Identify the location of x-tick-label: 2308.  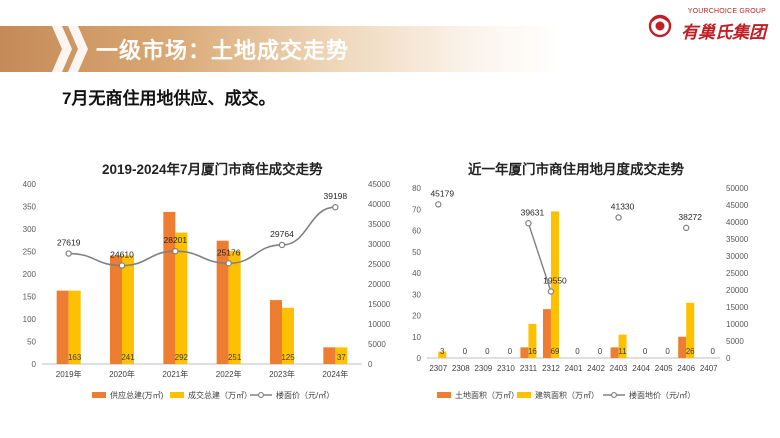
(461, 368).